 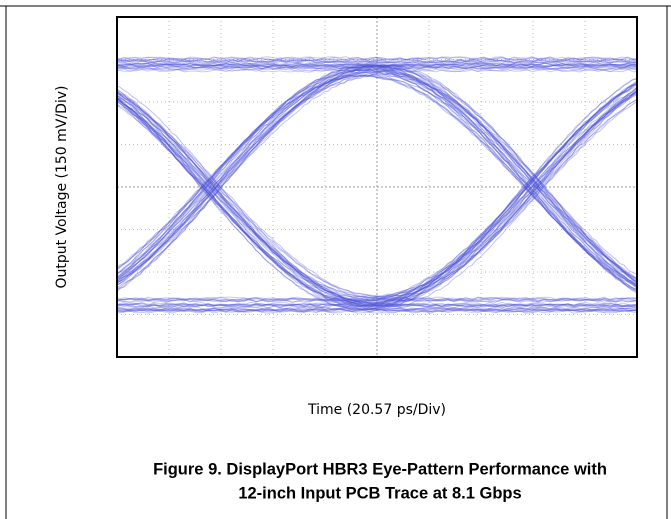 What do you see at coordinates (379, 493) in the screenshot?
I see `caption-line: 12-inch Input PCB Trace at 8.1 Gbps` at bounding box center [379, 493].